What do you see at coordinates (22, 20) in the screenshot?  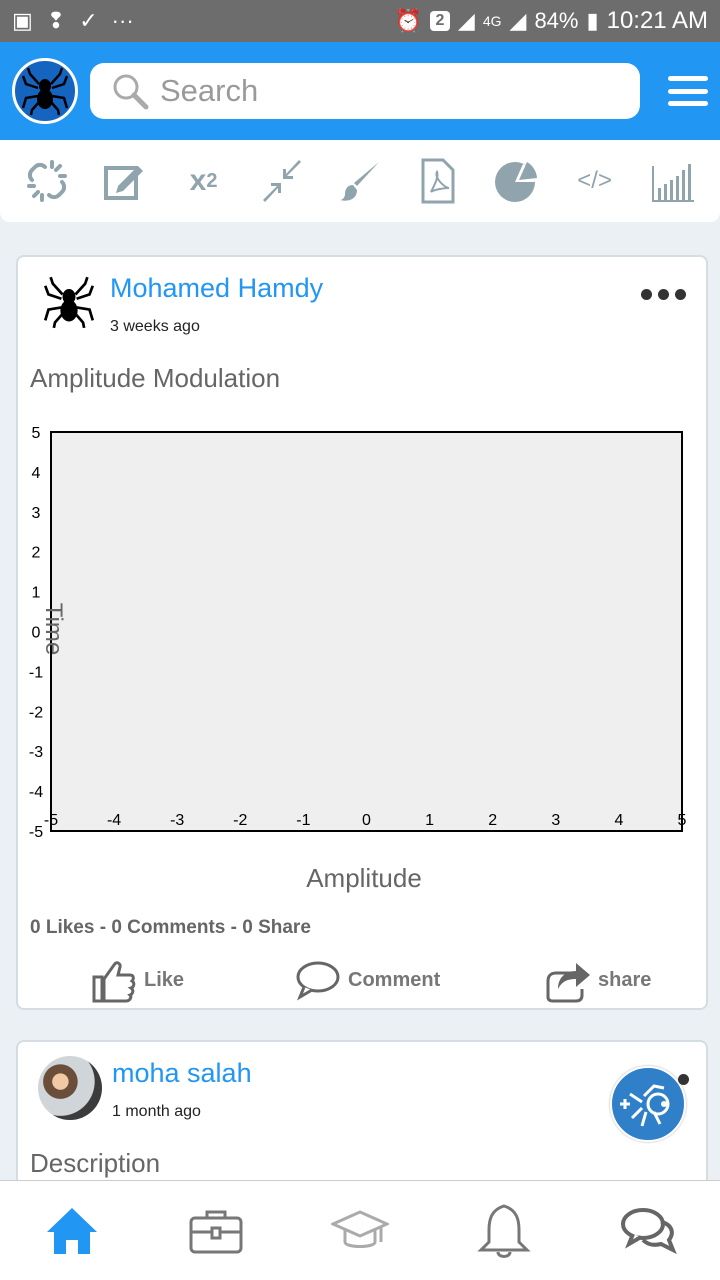 I see `gallery-notification-icon: ▣` at bounding box center [22, 20].